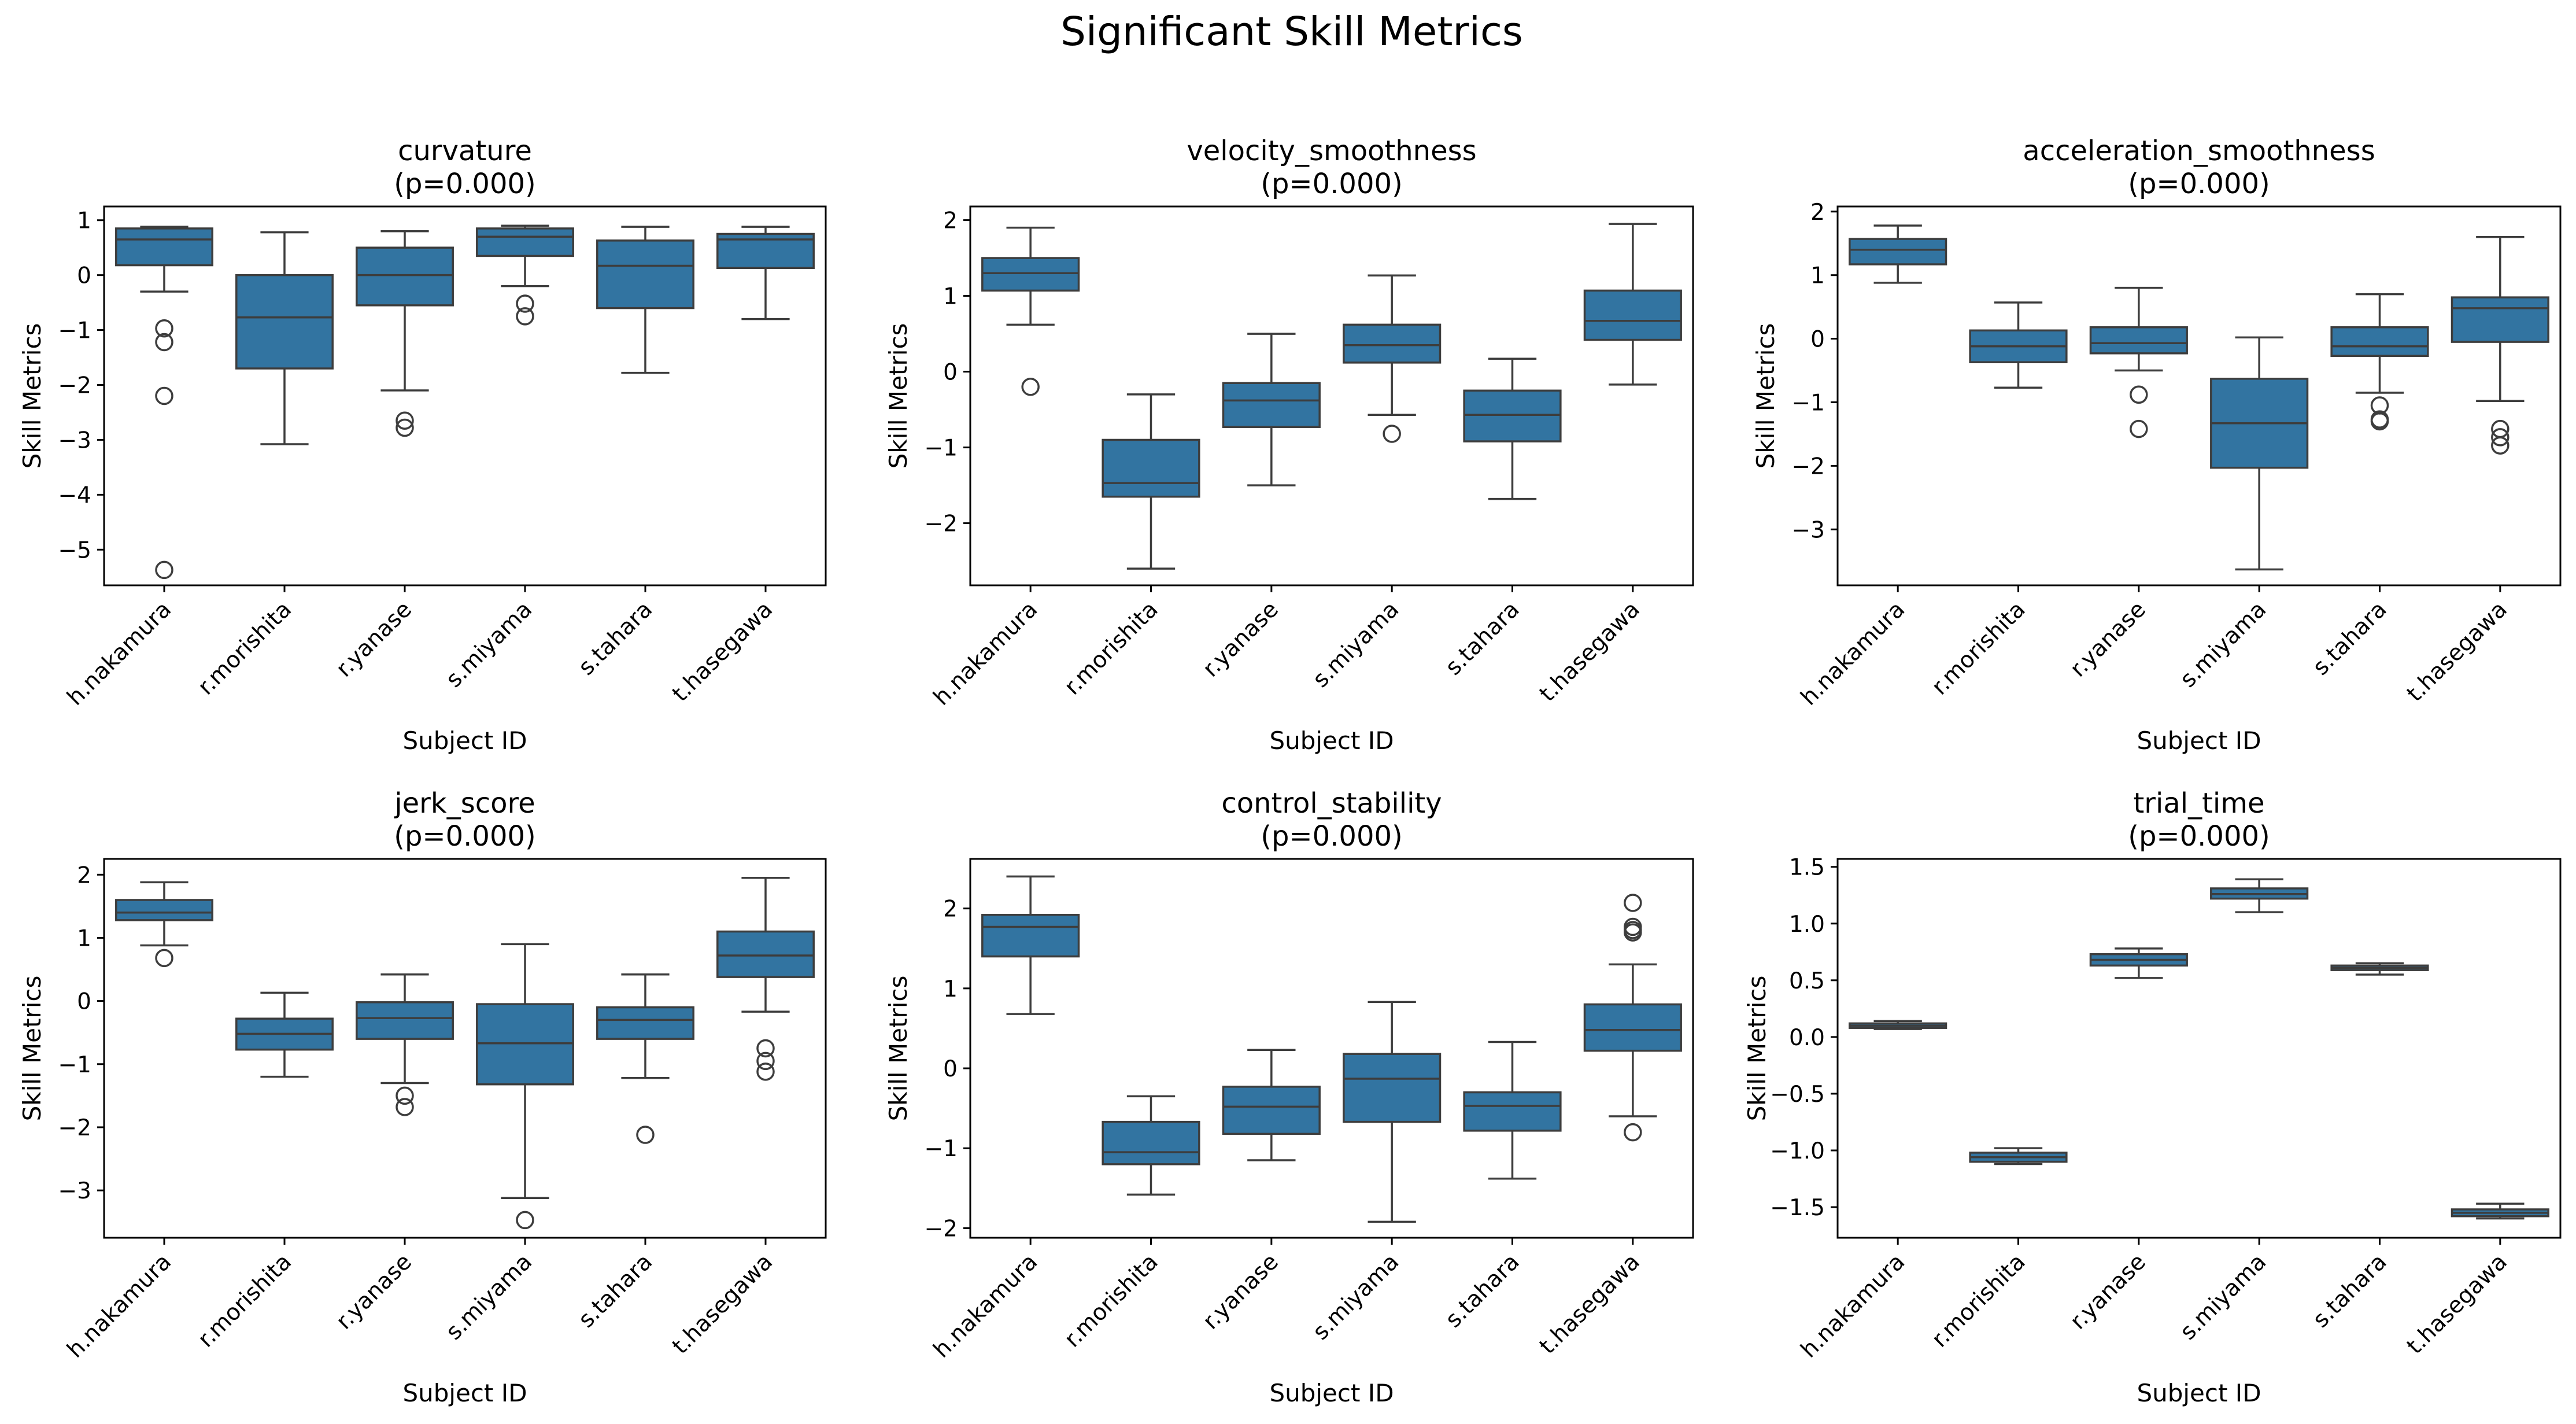 The height and width of the screenshot is (1424, 2576). I want to click on panel-title-line: control_stability, so click(1331, 803).